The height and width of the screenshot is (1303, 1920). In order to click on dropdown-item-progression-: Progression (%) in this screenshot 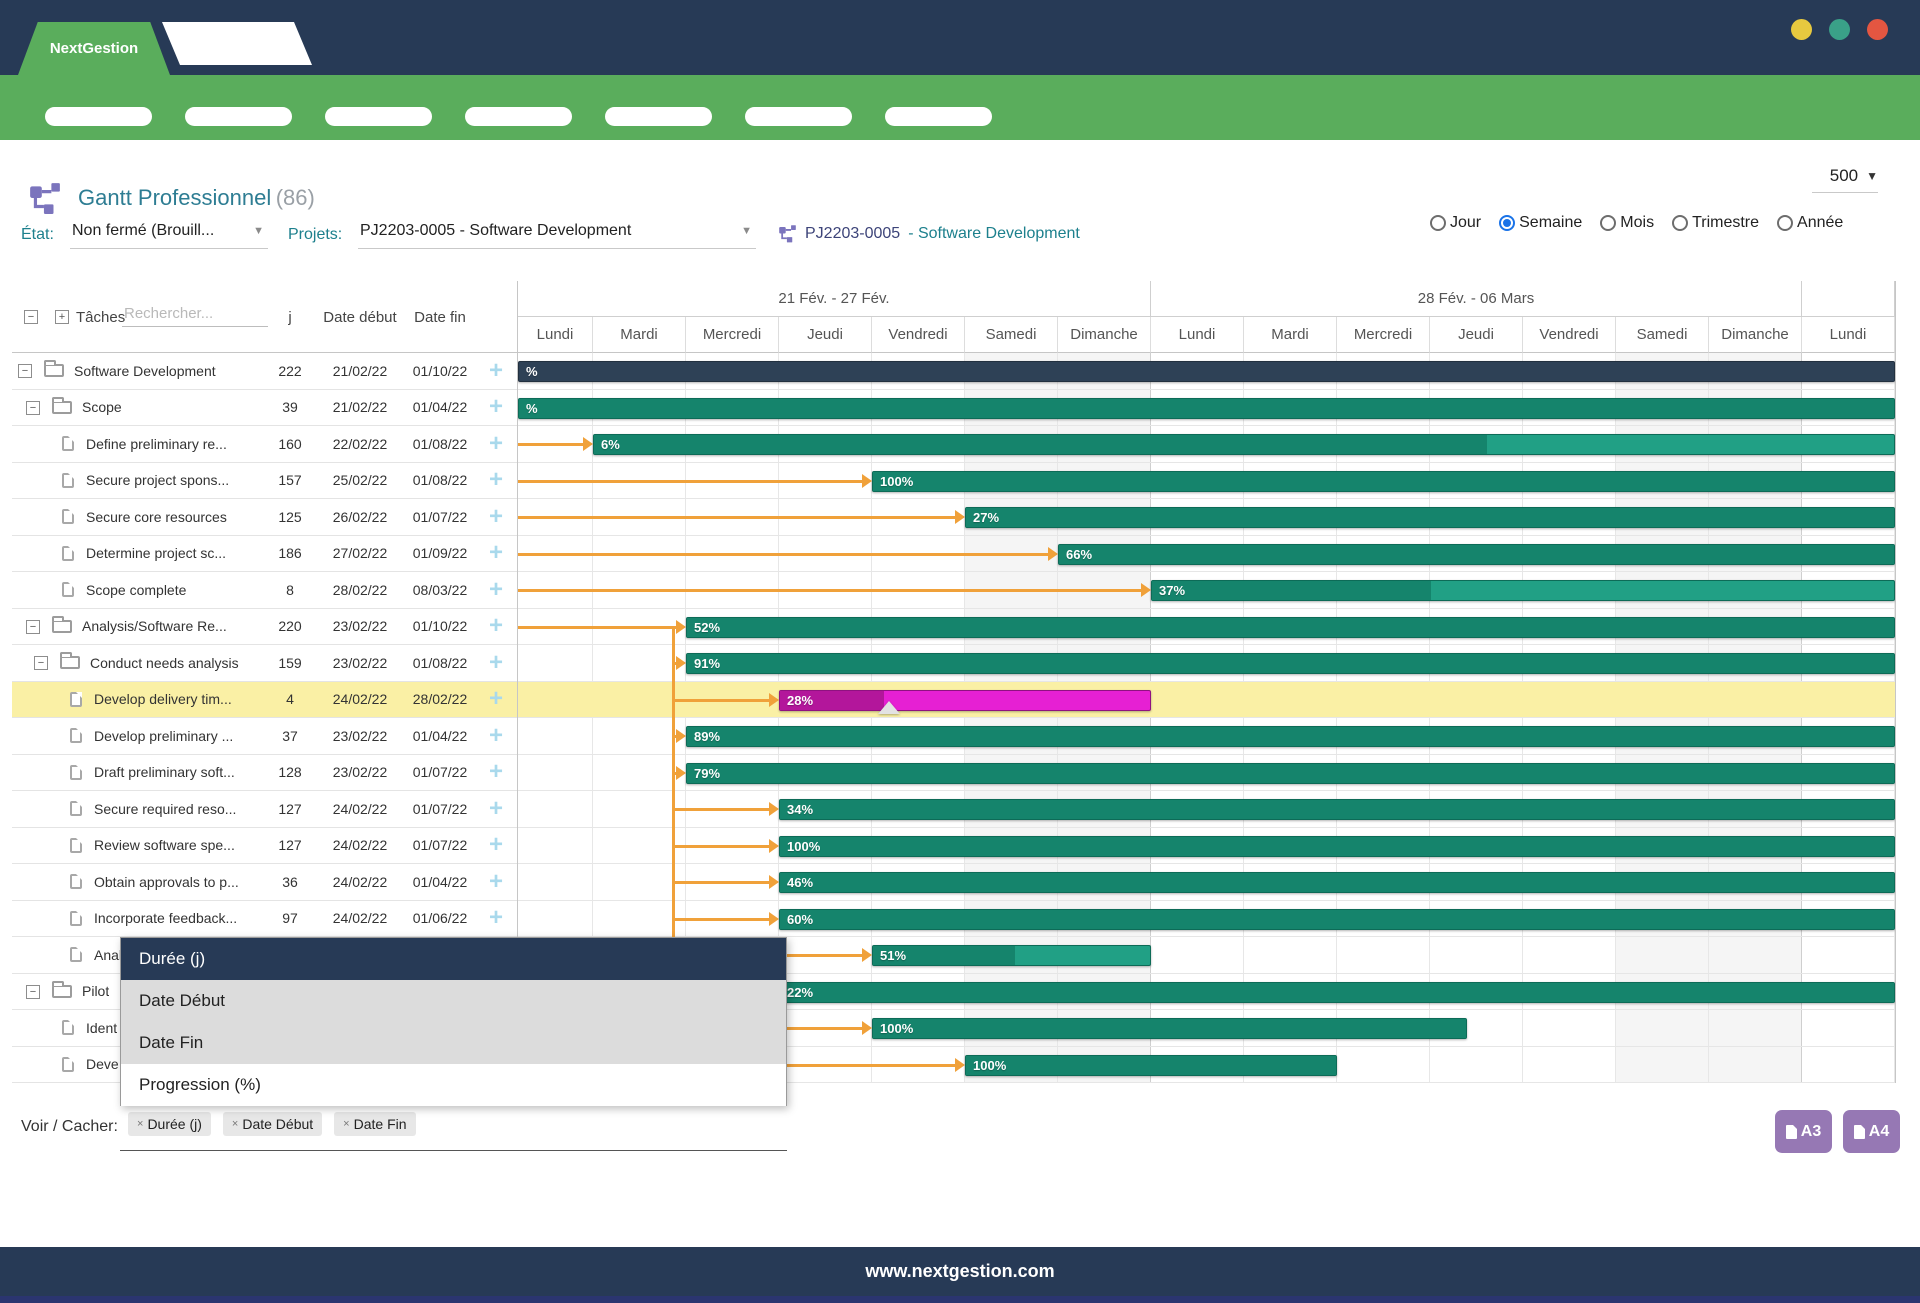, I will do `click(453, 1085)`.